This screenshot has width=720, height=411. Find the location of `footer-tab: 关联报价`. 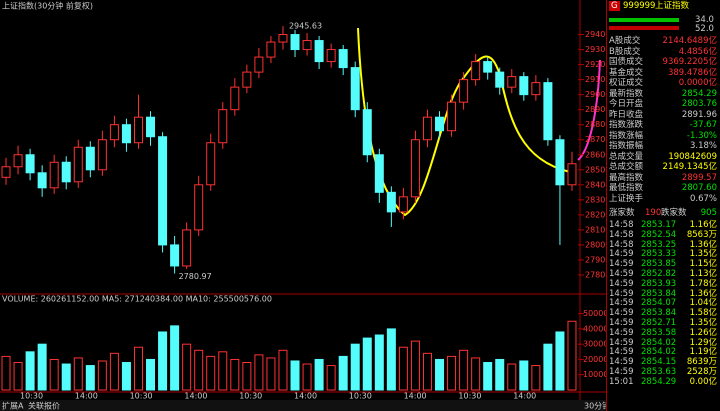

footer-tab: 关联报价 is located at coordinates (44, 406).